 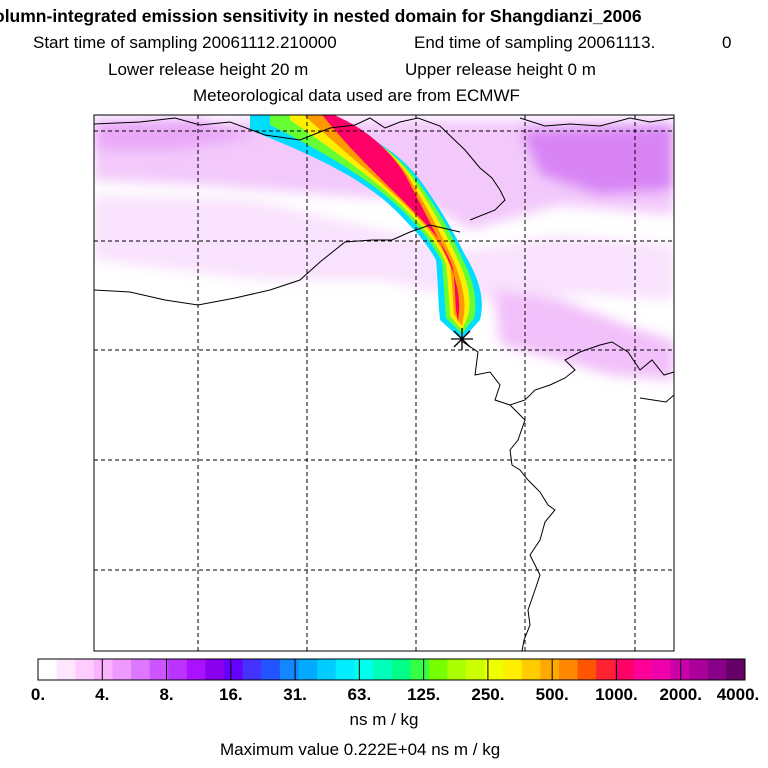 What do you see at coordinates (738, 694) in the screenshot?
I see `colorbar-tick-label: 4000.` at bounding box center [738, 694].